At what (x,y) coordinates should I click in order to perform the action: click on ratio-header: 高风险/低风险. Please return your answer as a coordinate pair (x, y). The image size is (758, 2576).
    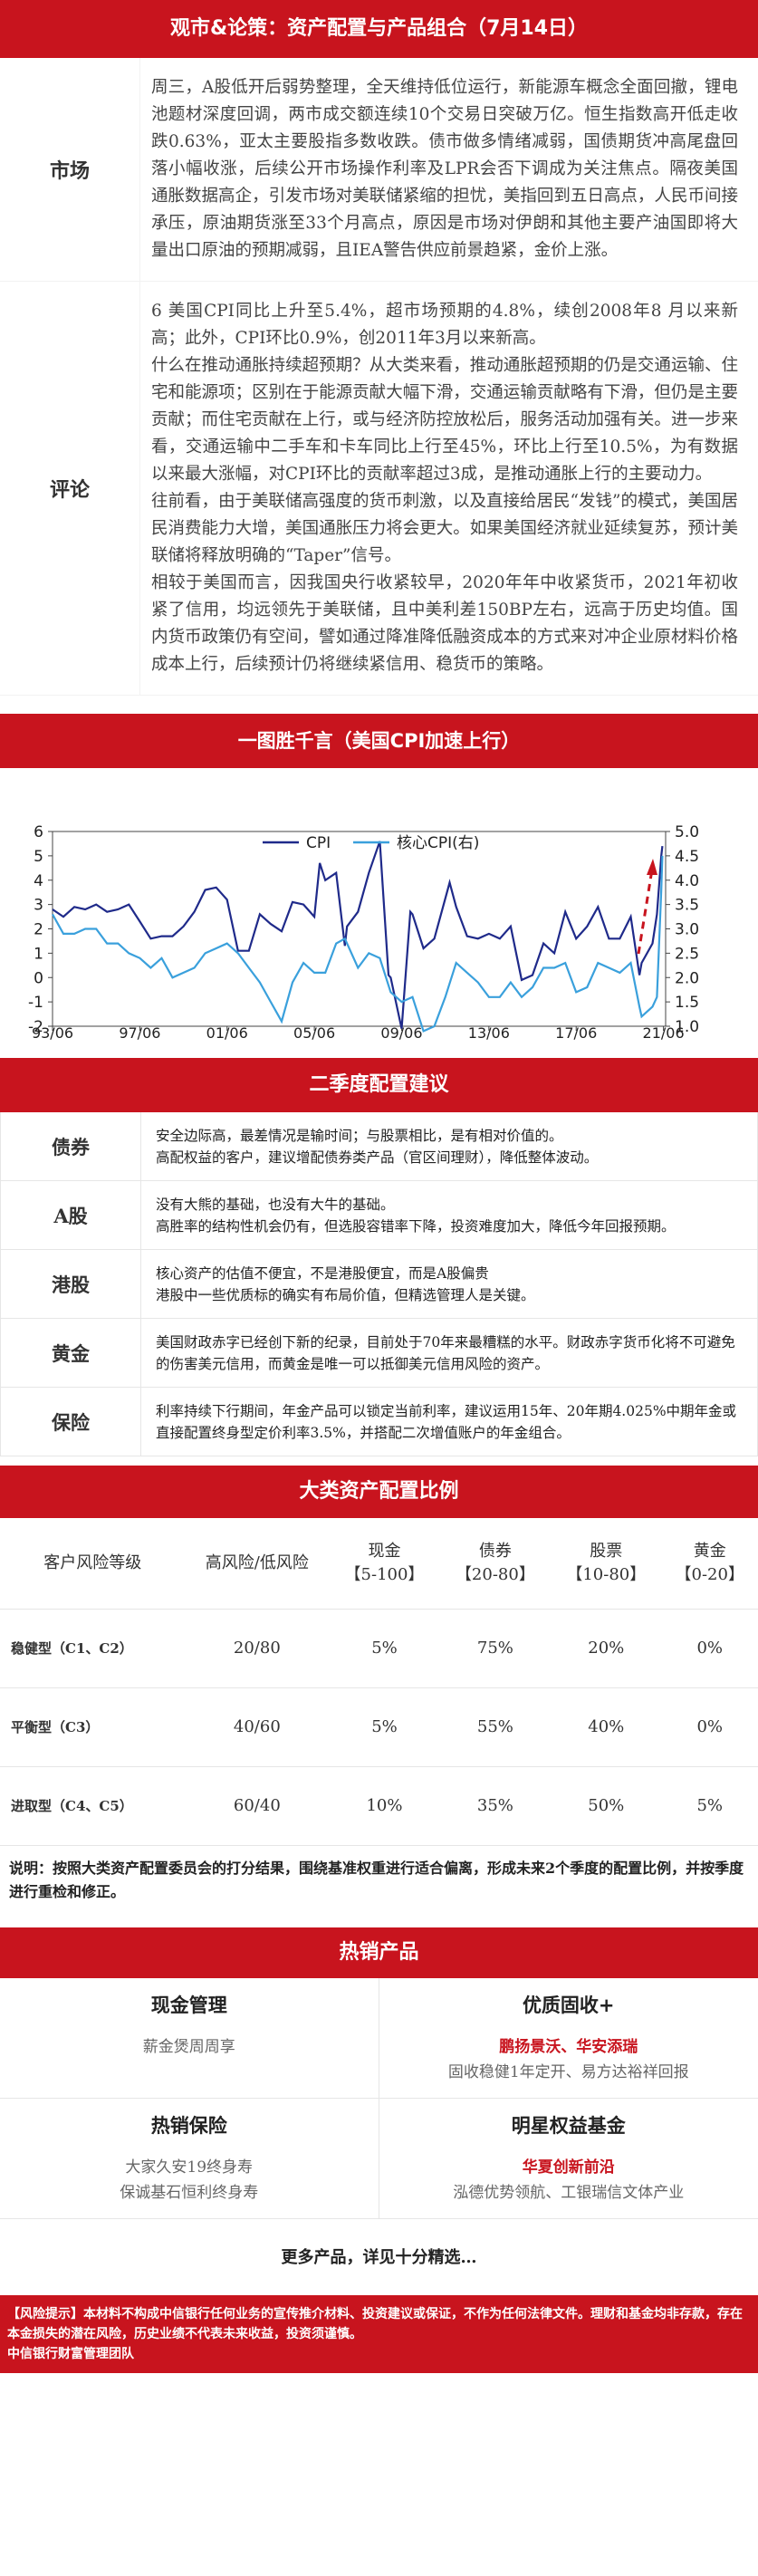
    Looking at the image, I should click on (257, 1564).